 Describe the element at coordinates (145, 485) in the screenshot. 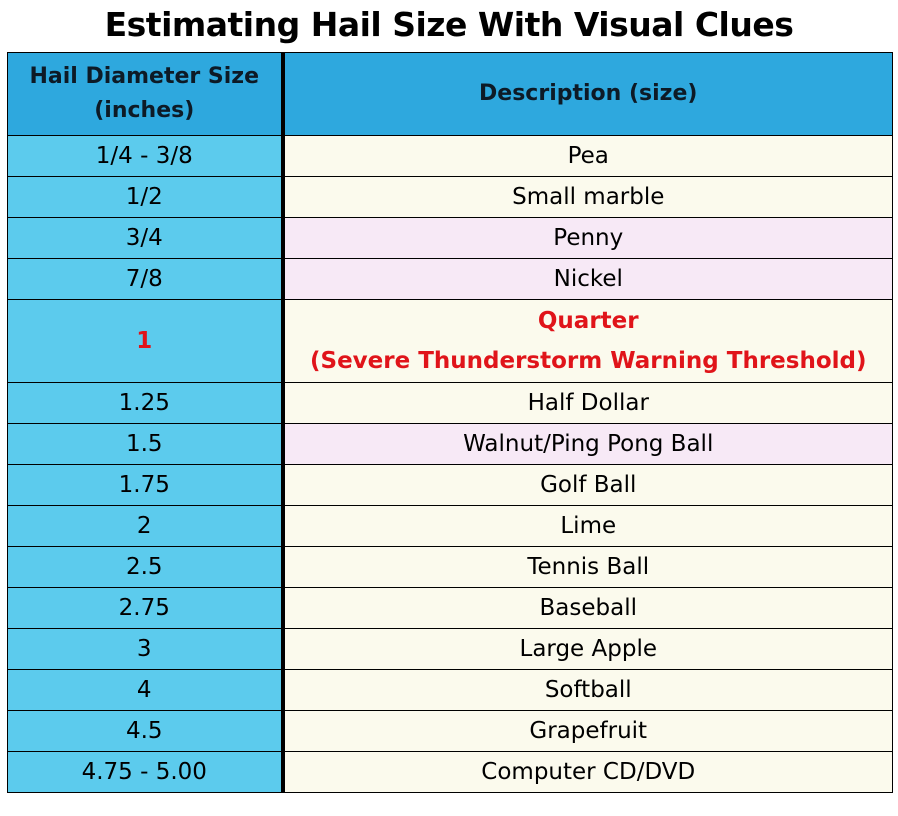

I see `size-cell: 1.75` at that location.